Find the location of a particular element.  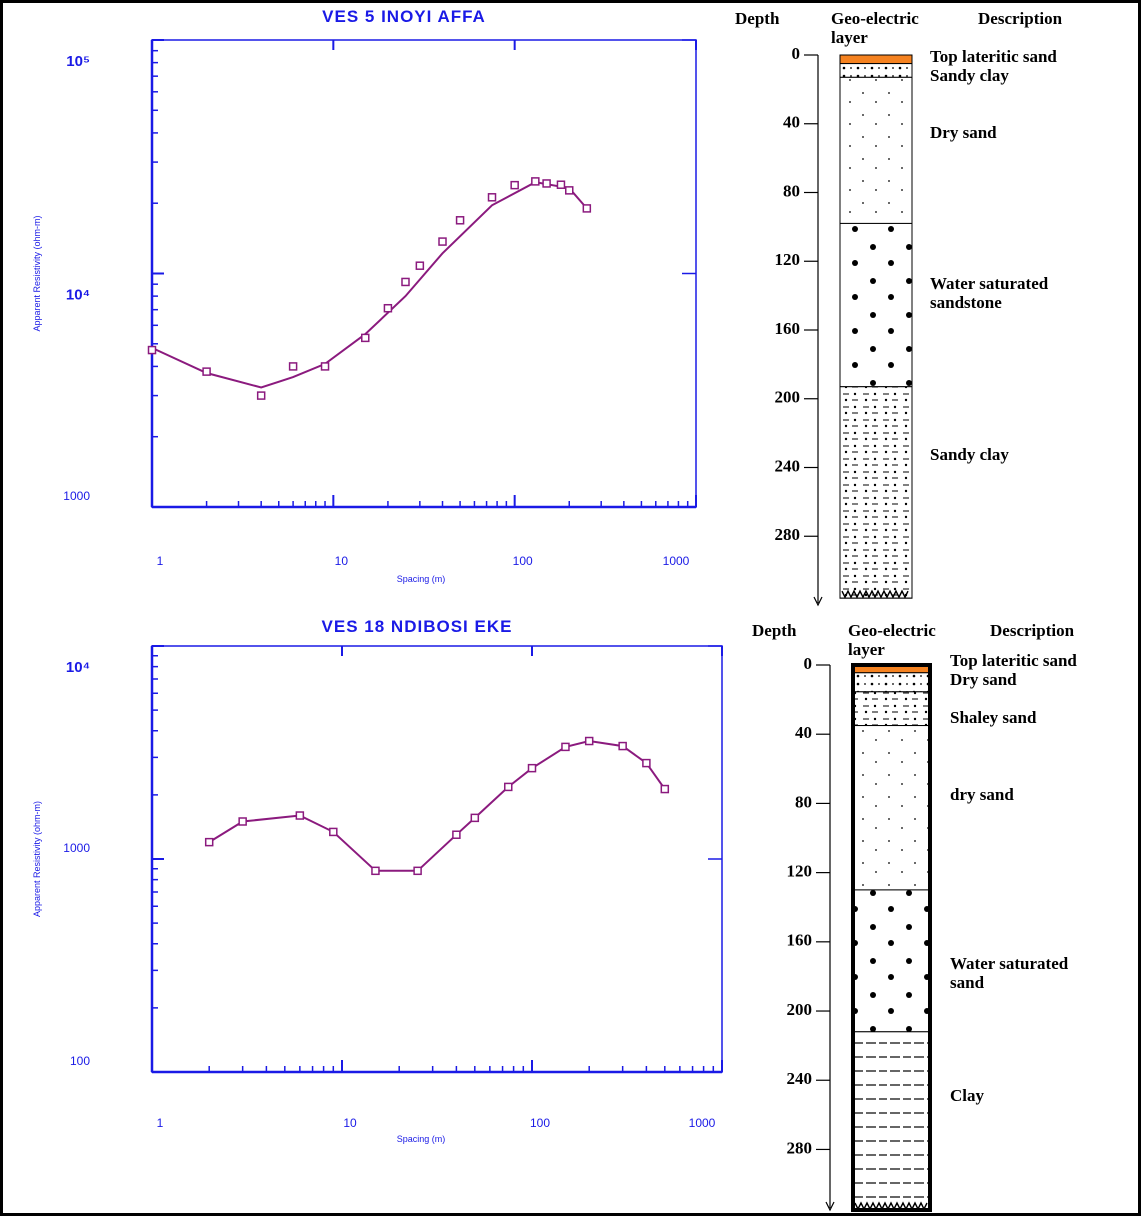

layer-description: dry sand is located at coordinates (982, 794).